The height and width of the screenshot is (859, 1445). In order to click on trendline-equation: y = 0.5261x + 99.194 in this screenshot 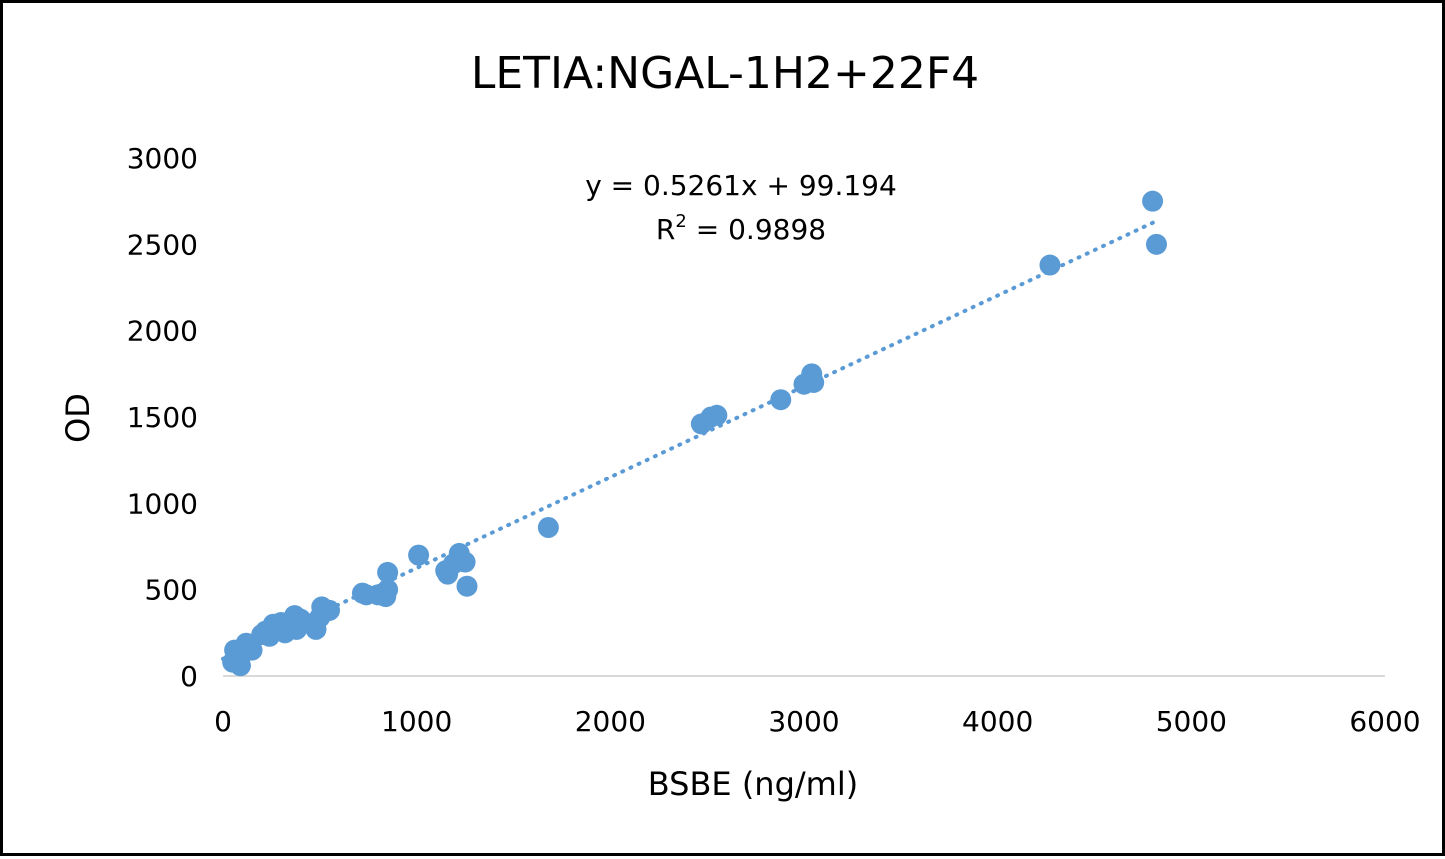, I will do `click(741, 185)`.